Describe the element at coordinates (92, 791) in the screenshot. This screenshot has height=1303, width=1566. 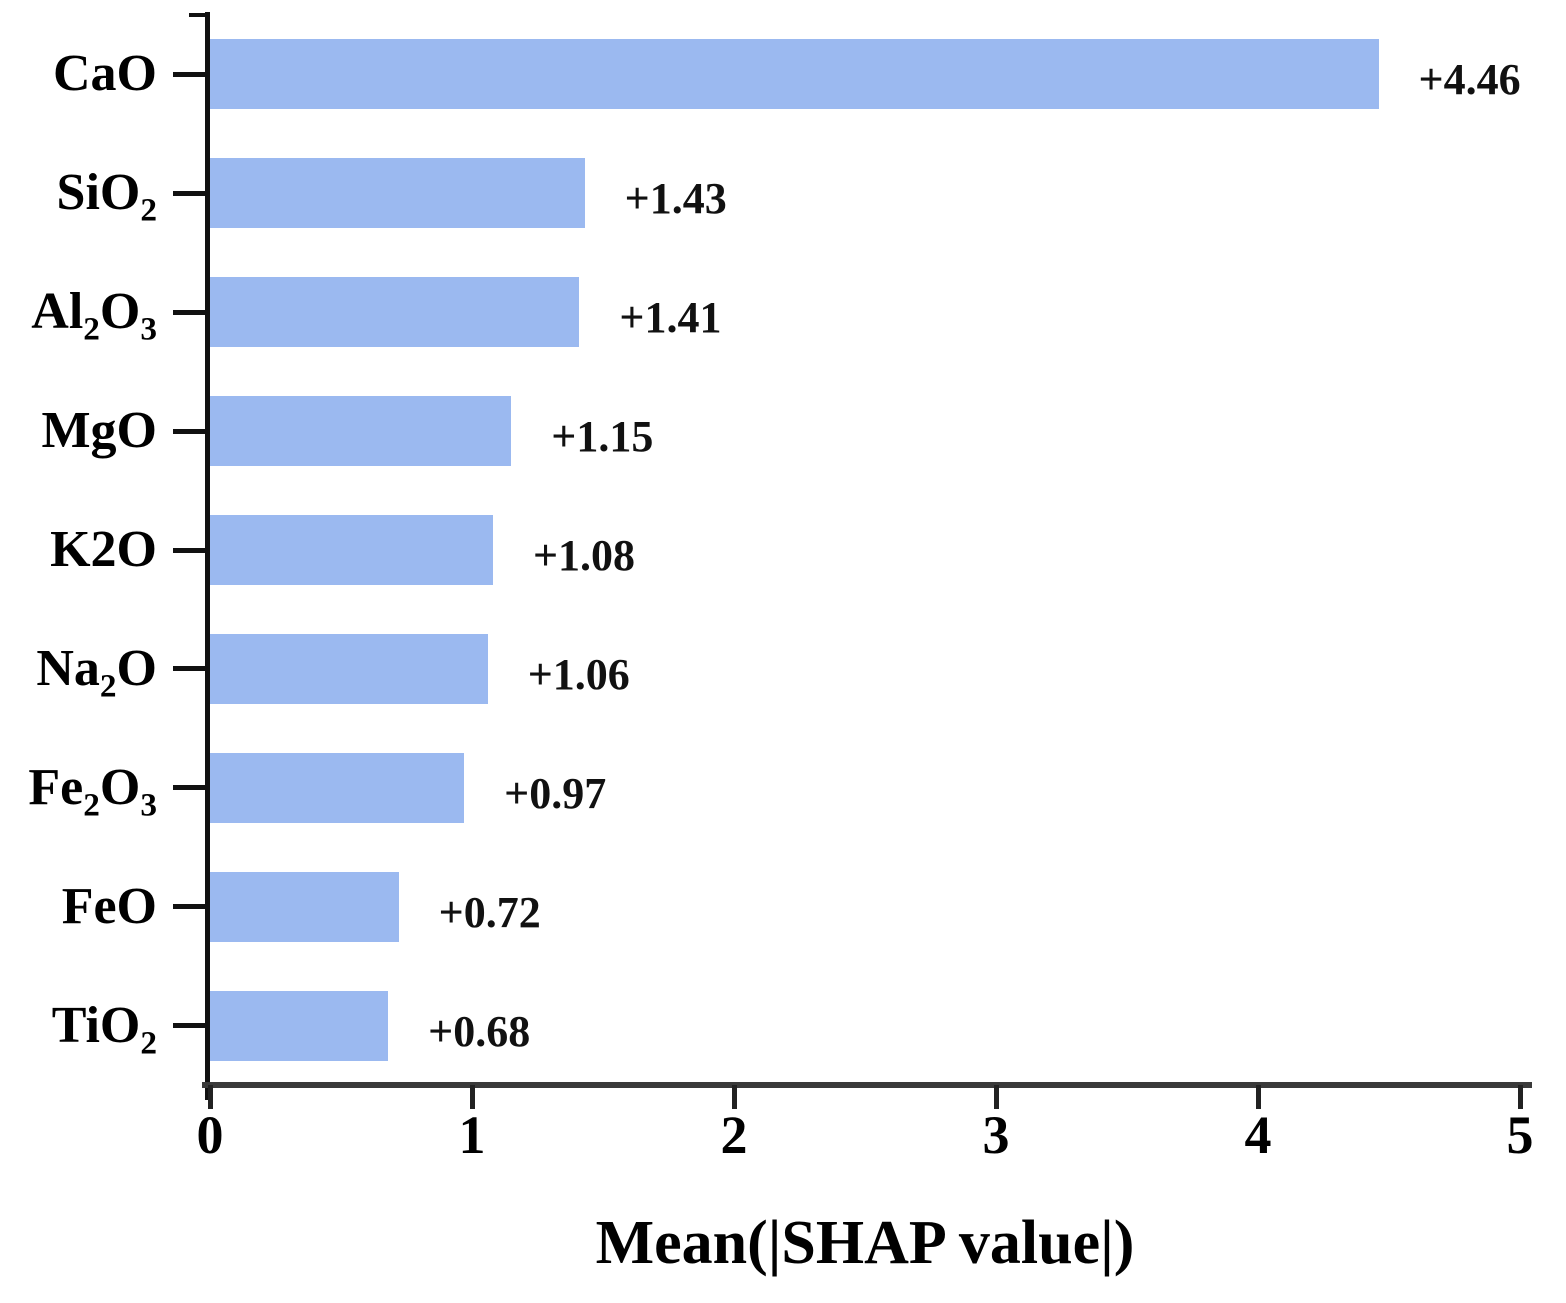
I see `category-label: Fe2O3` at that location.